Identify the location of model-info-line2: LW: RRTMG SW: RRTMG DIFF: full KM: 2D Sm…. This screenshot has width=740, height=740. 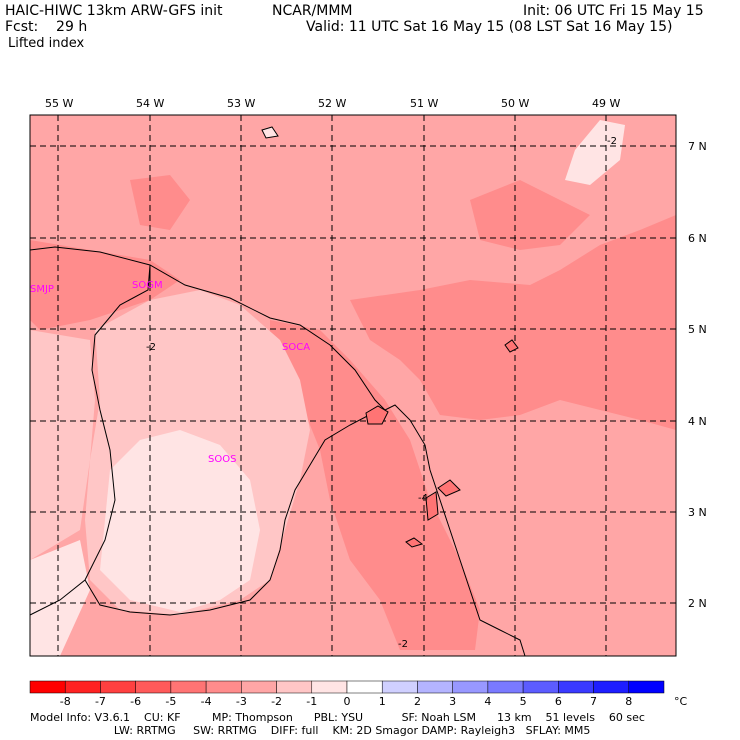
(310, 730).